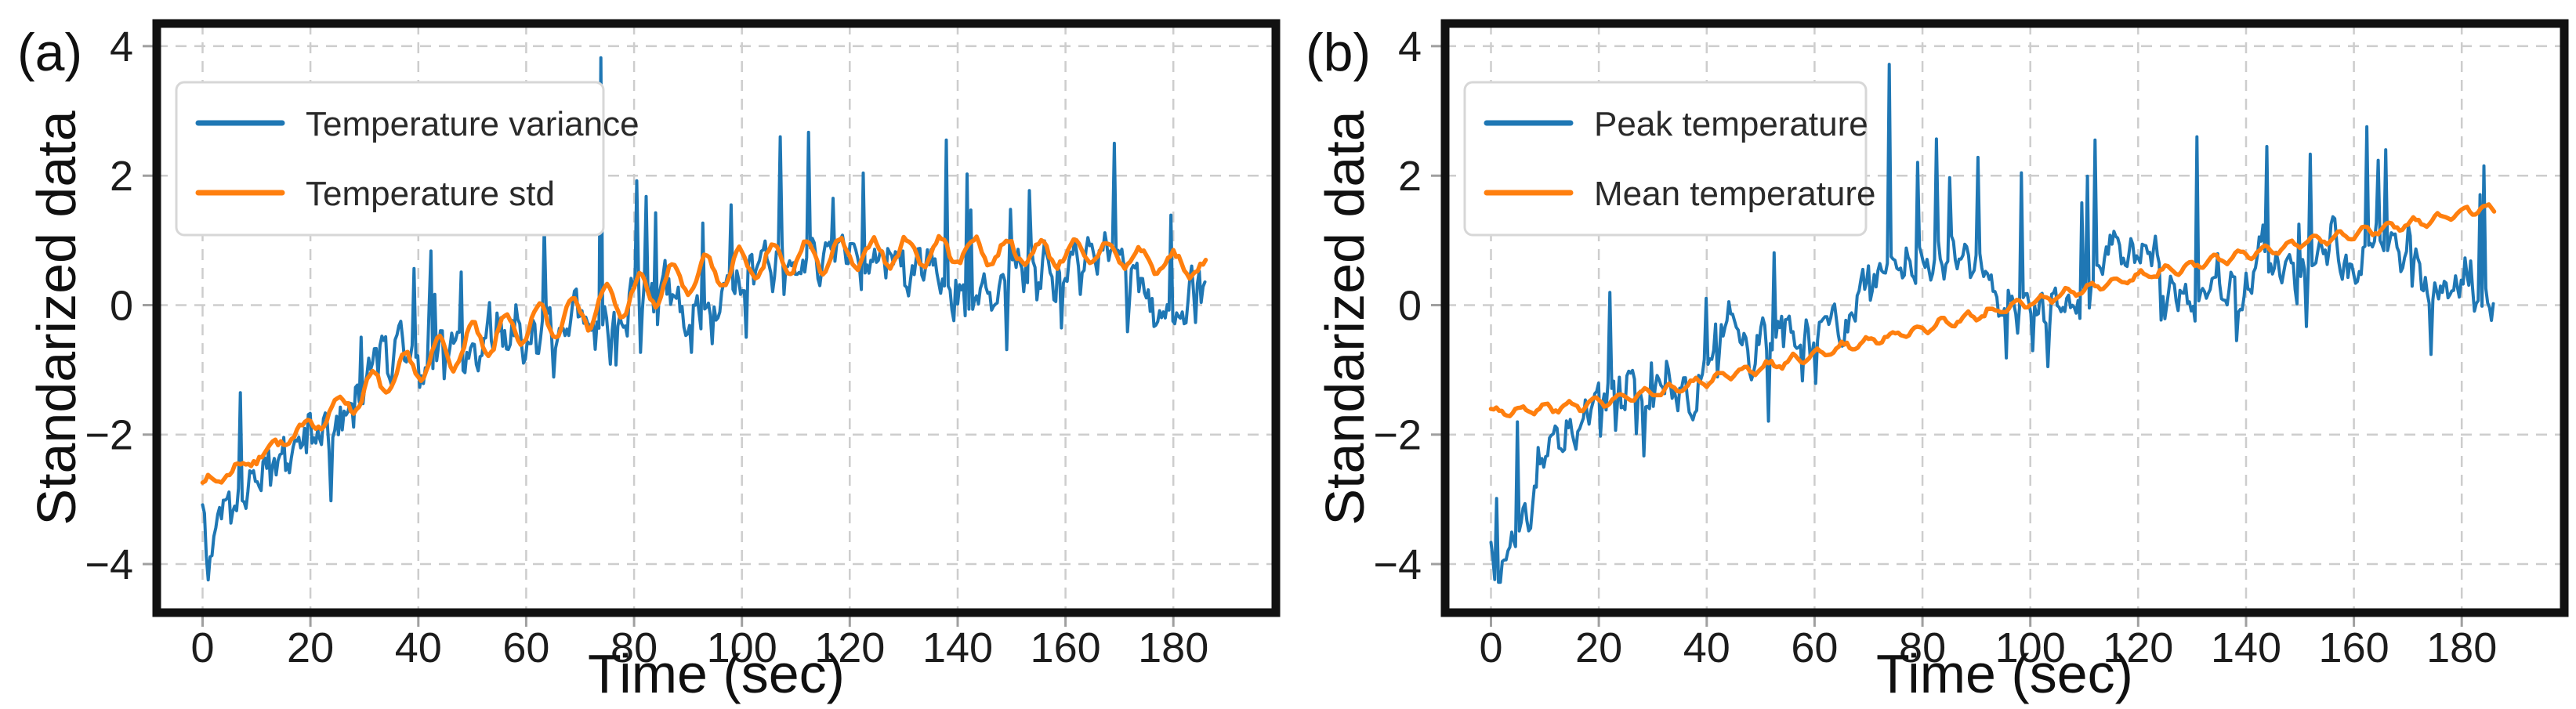 The height and width of the screenshot is (709, 2576). I want to click on legend-a: Temperature variance Temperature std, so click(407, 159).